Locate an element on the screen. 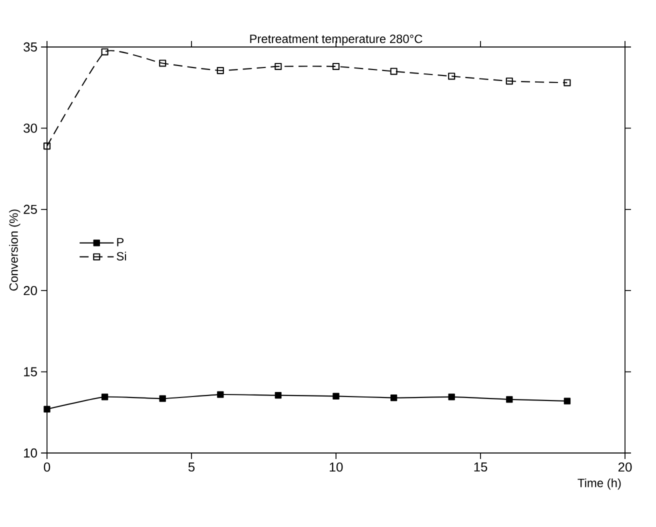 Image resolution: width=656 pixels, height=527 pixels. x-tick-label: 0 is located at coordinates (47, 467).